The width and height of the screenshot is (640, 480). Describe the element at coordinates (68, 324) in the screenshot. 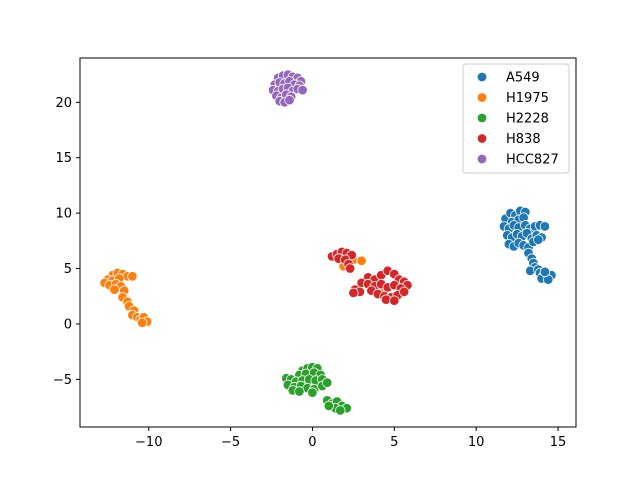

I see `y-tick-label: 0` at that location.